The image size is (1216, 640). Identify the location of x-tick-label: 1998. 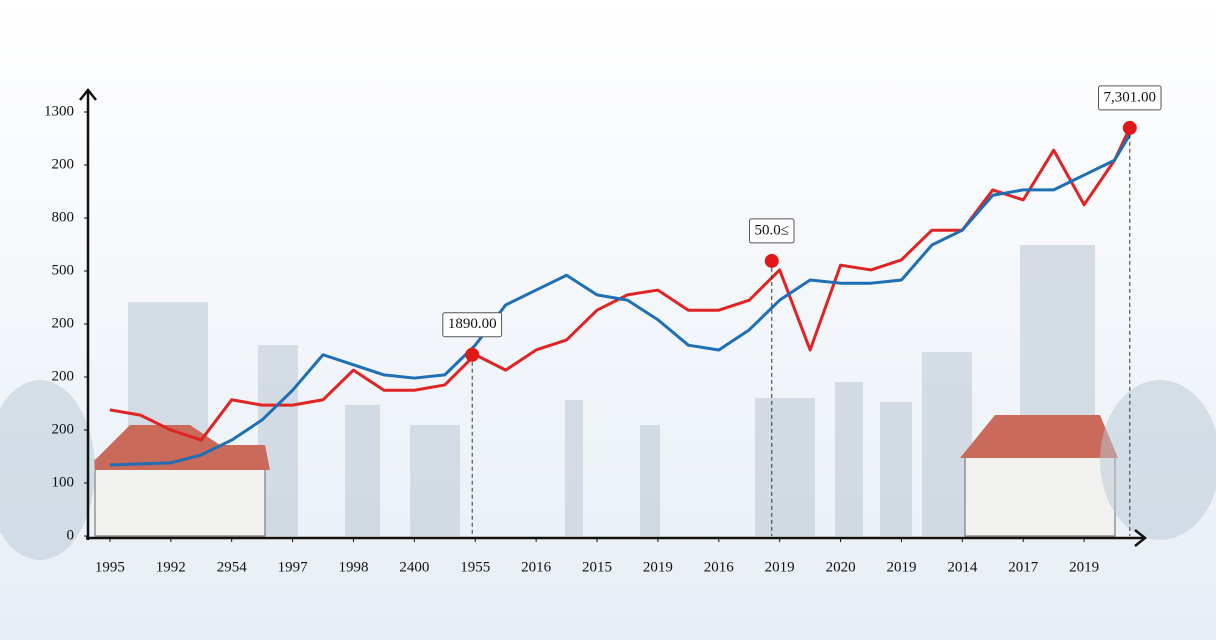
(353, 567).